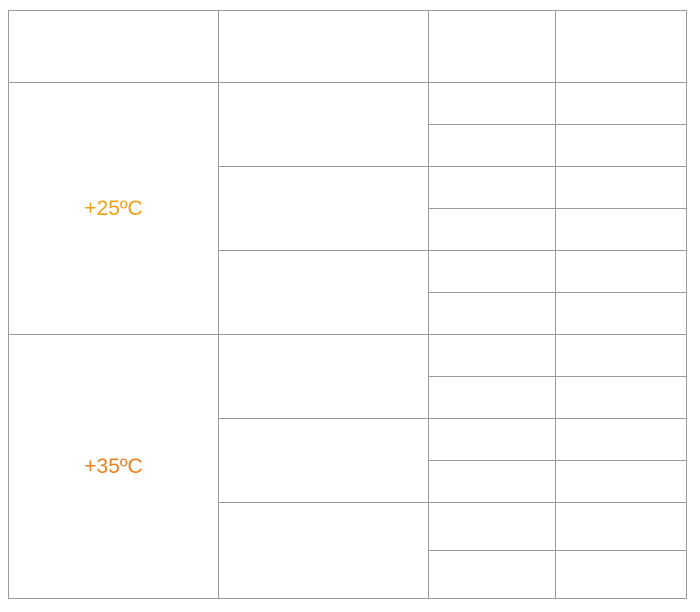 This screenshot has height=612, width=700. I want to click on header-row, so click(347, 46).